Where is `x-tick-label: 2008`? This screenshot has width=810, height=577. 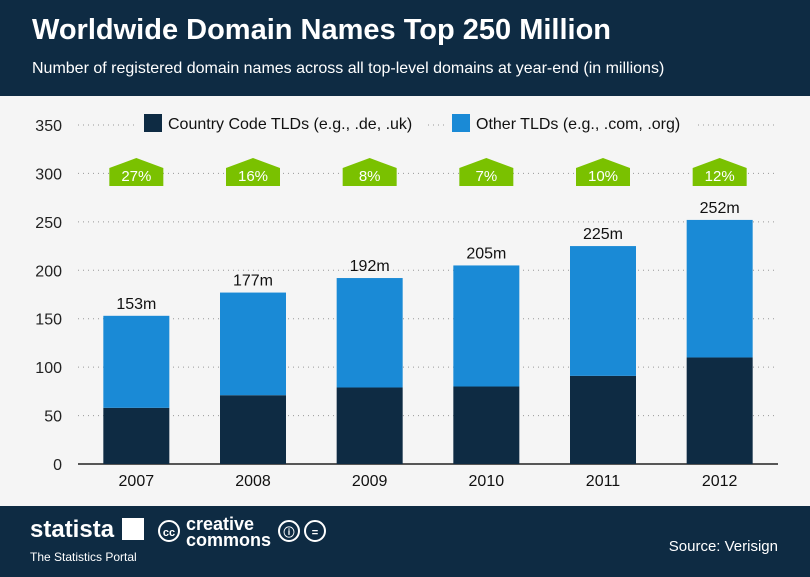
x-tick-label: 2008 is located at coordinates (253, 481).